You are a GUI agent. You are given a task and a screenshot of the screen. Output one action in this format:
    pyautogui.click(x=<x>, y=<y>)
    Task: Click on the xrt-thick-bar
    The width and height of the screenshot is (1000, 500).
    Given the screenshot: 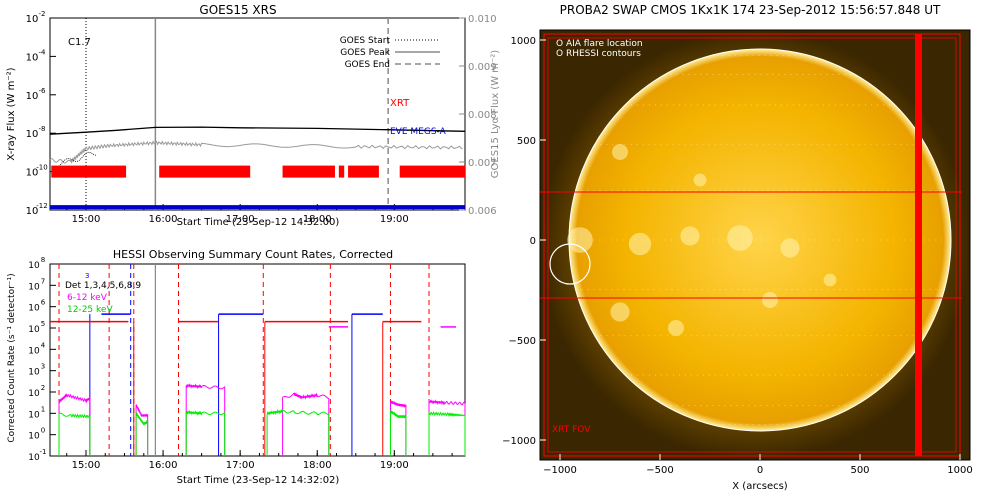 What is the action you would take?
    pyautogui.click(x=918, y=245)
    